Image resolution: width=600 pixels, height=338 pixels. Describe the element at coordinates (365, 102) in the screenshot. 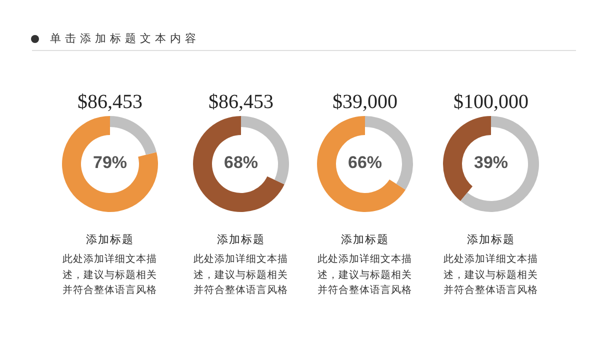

I see `chart-title: $39,000` at that location.